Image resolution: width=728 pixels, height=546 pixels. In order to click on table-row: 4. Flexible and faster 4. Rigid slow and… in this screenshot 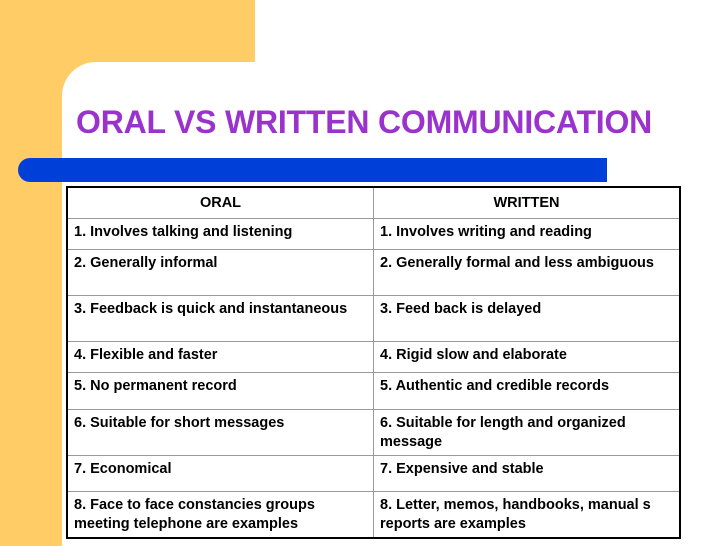, I will do `click(373, 357)`.